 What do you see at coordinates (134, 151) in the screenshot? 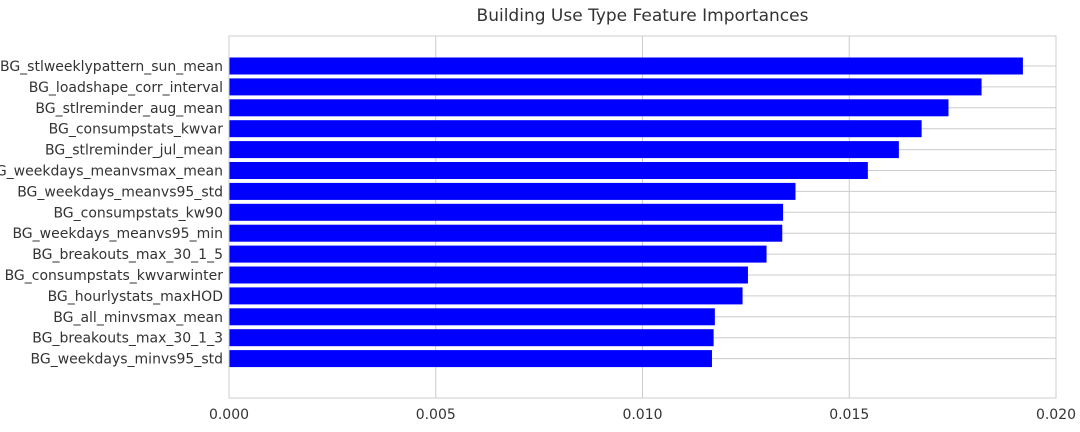
I see `y-tick-label: BG_stlreminder_jul_mean` at bounding box center [134, 151].